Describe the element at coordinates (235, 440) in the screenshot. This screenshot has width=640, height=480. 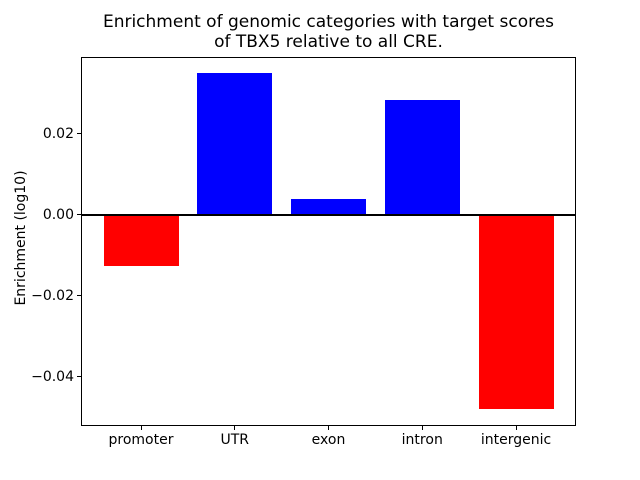
I see `x-tick-label-UTR: UTR` at that location.